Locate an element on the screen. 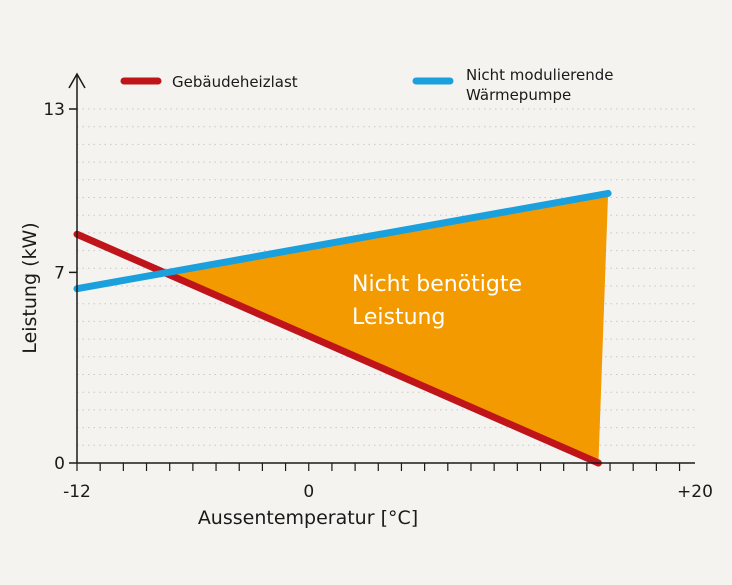 This screenshot has width=732, height=585. y-tick-label-0: 0 is located at coordinates (59, 464).